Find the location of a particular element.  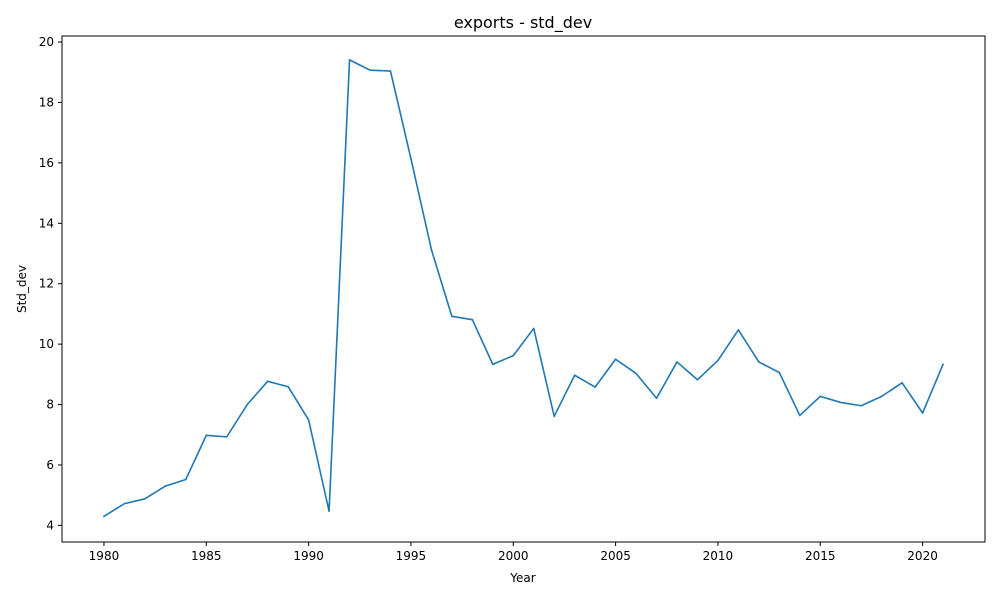

y-tick-label: 10 is located at coordinates (46, 344).